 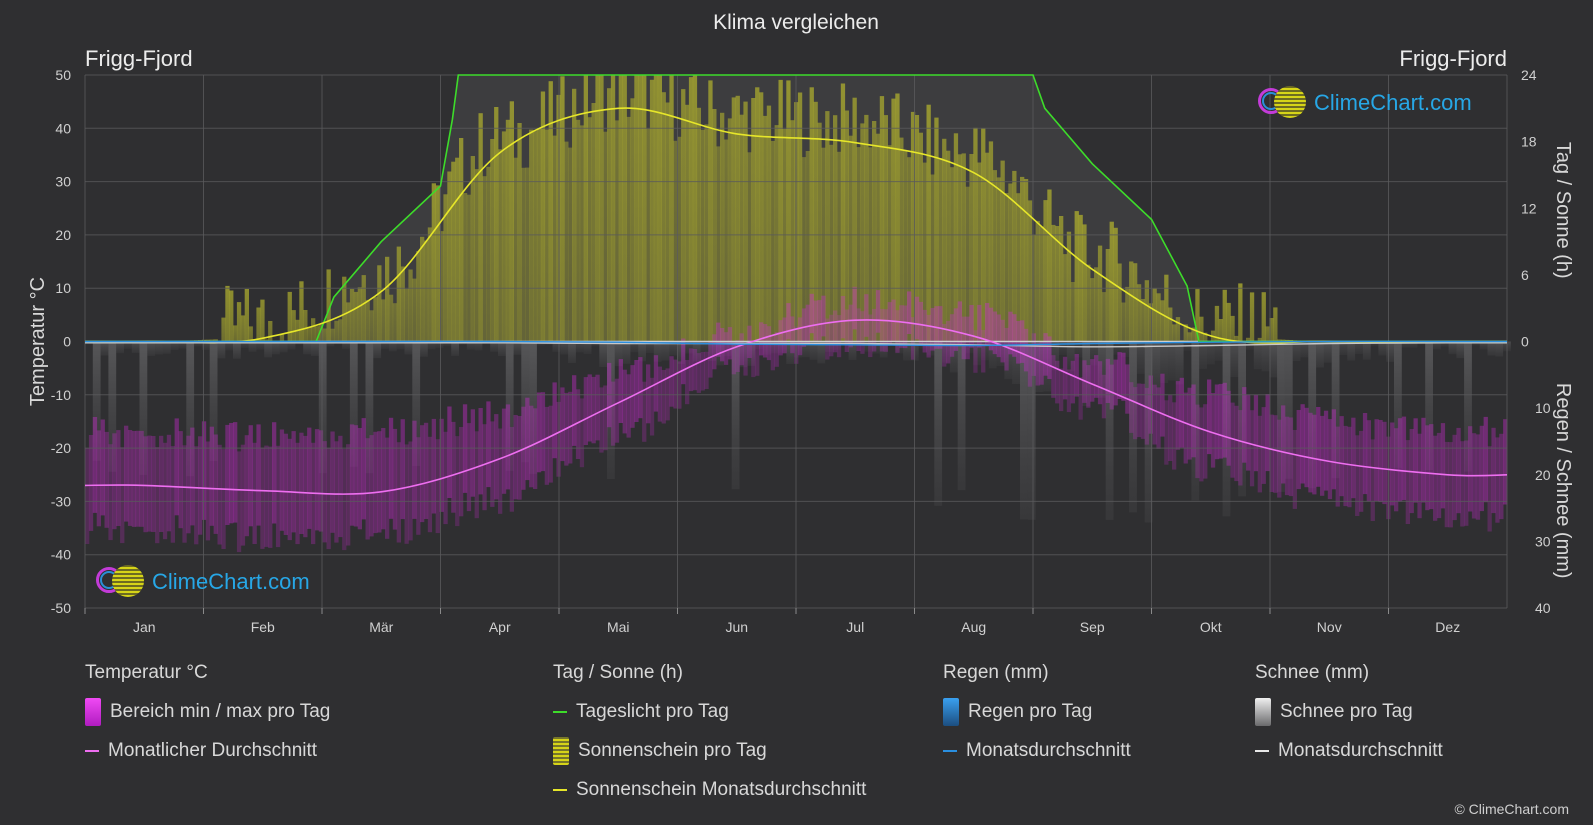 What do you see at coordinates (203, 582) in the screenshot?
I see `logo-bottom-left: ClimeChart.com` at bounding box center [203, 582].